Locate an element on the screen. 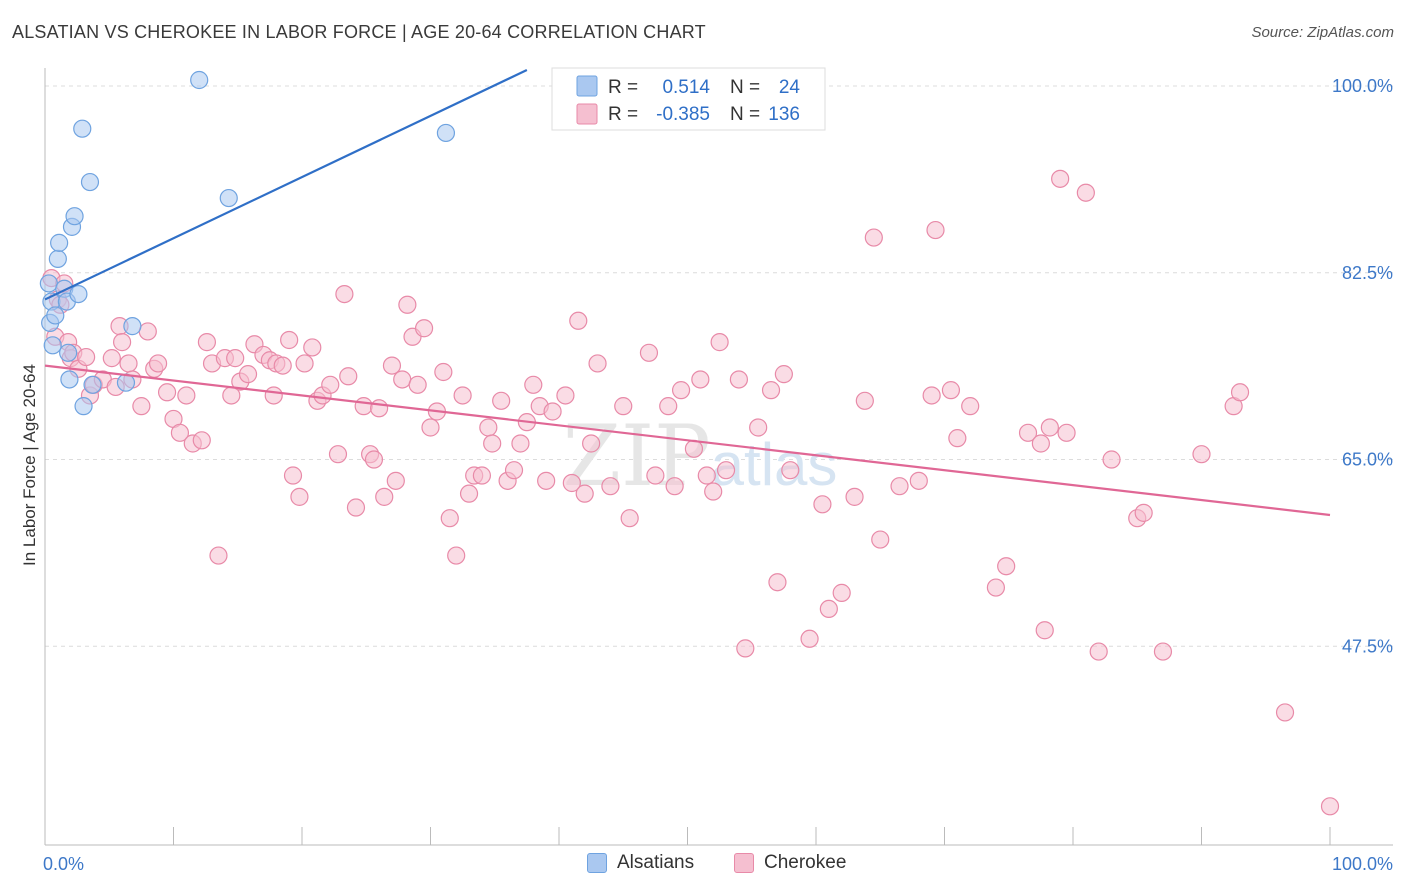 The height and width of the screenshot is (892, 1406). legend-item-cherokee: Cherokee is located at coordinates (790, 863).